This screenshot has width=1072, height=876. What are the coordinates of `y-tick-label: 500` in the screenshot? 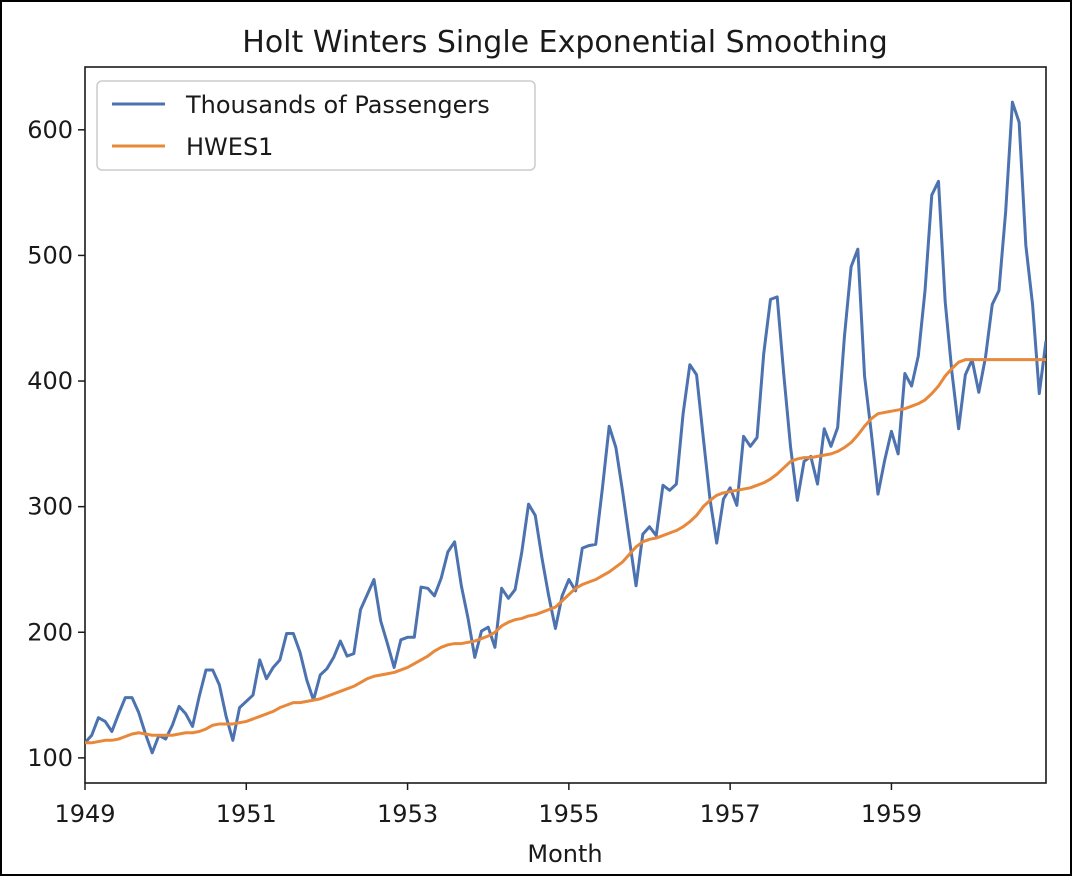 It's located at (50, 255).